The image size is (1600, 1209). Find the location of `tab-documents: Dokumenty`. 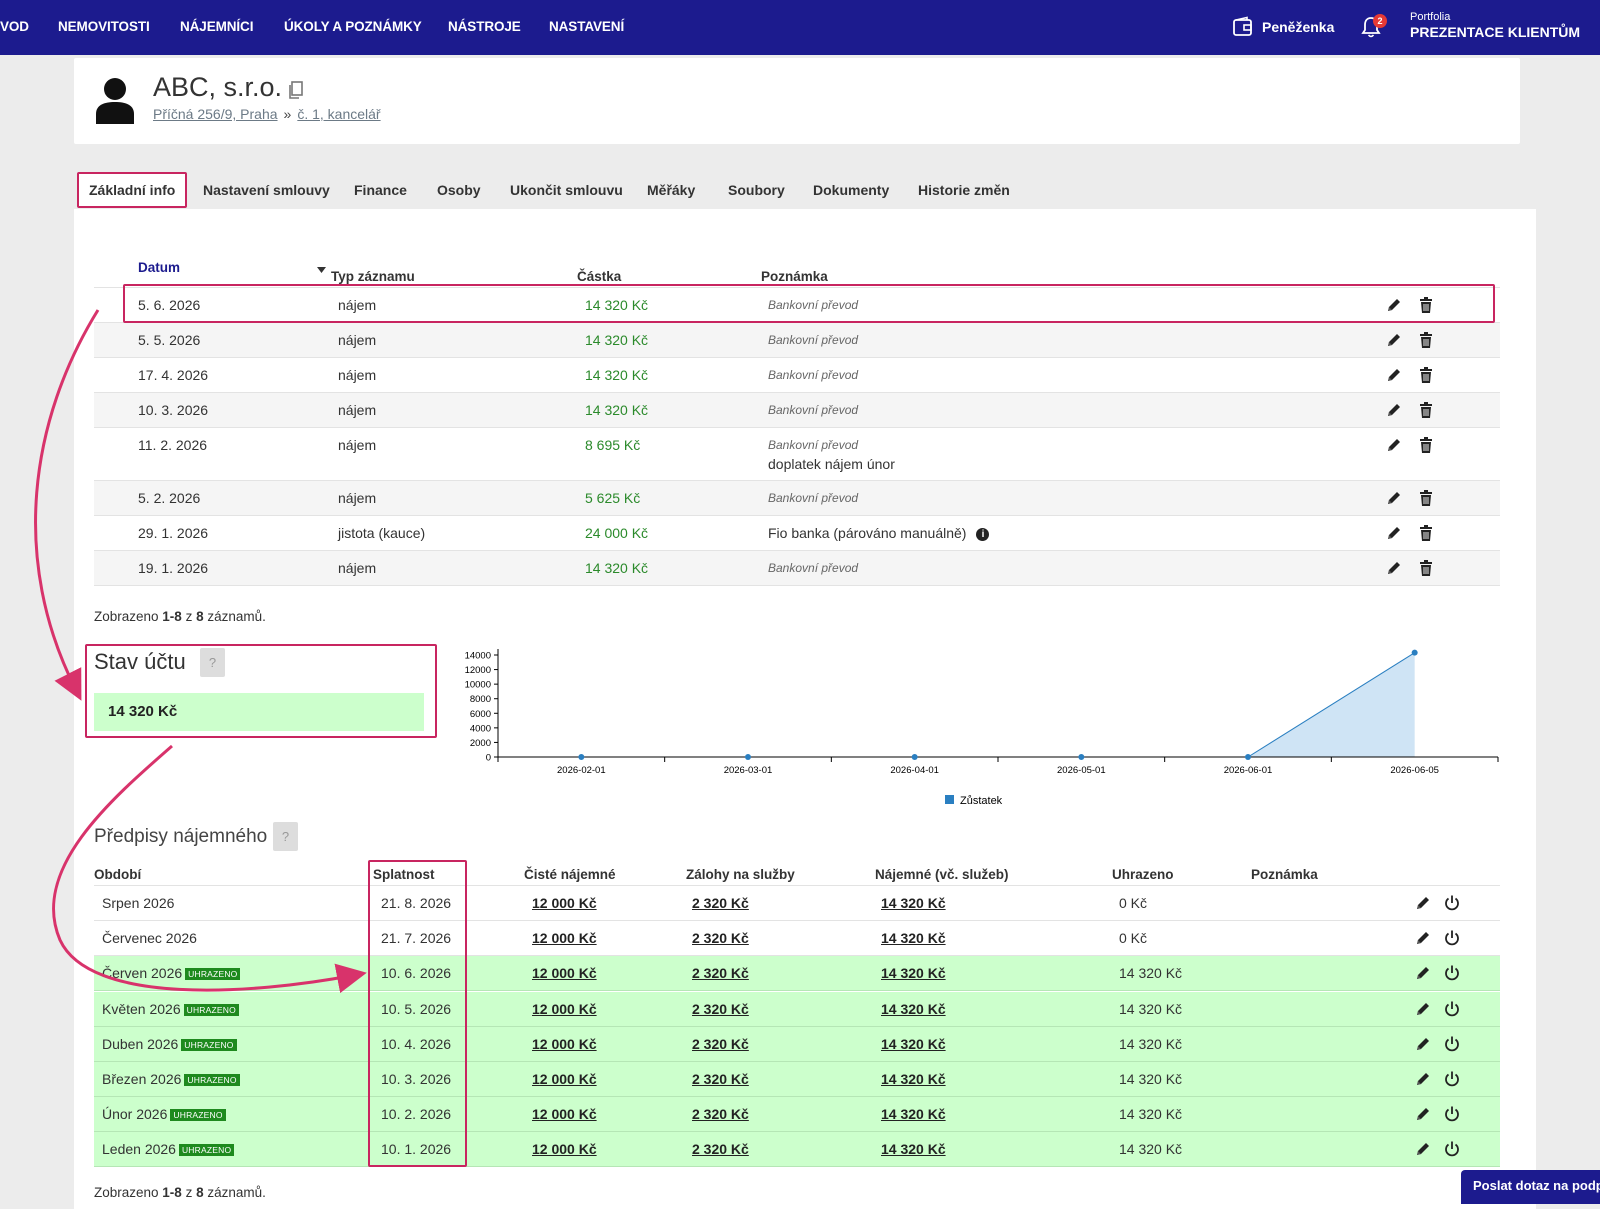

tab-documents: Dokumenty is located at coordinates (851, 190).